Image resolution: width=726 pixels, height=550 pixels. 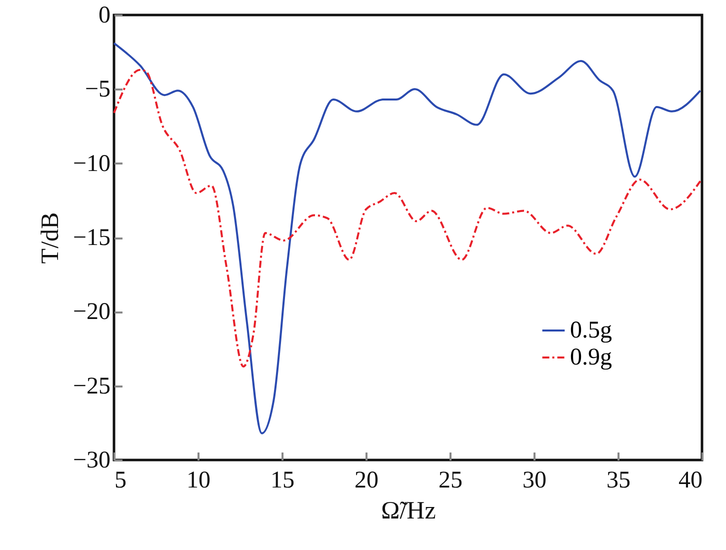 I want to click on y-tick-label: −20, so click(x=91, y=312).